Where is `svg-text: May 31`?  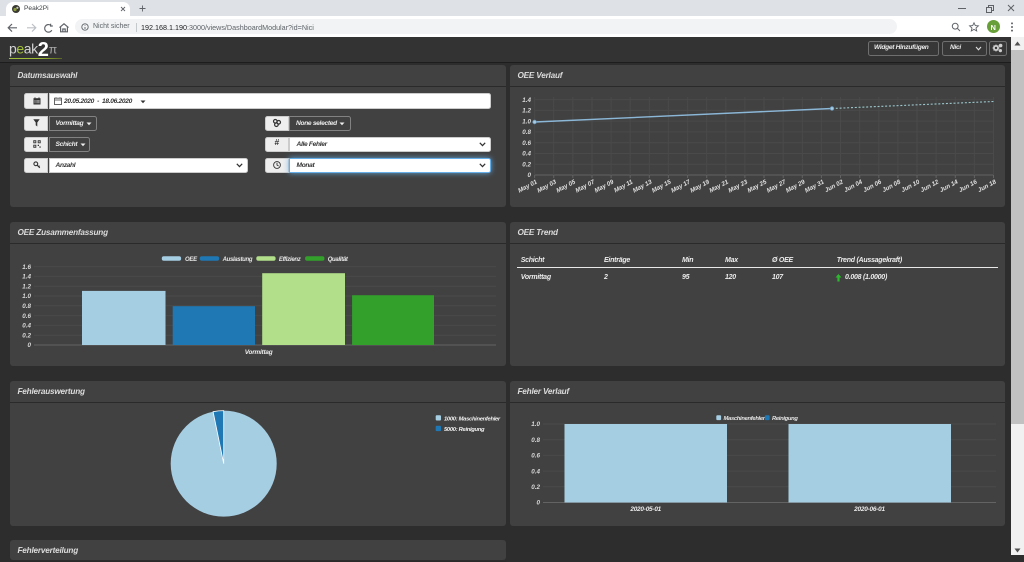
svg-text: May 31 is located at coordinates (815, 186).